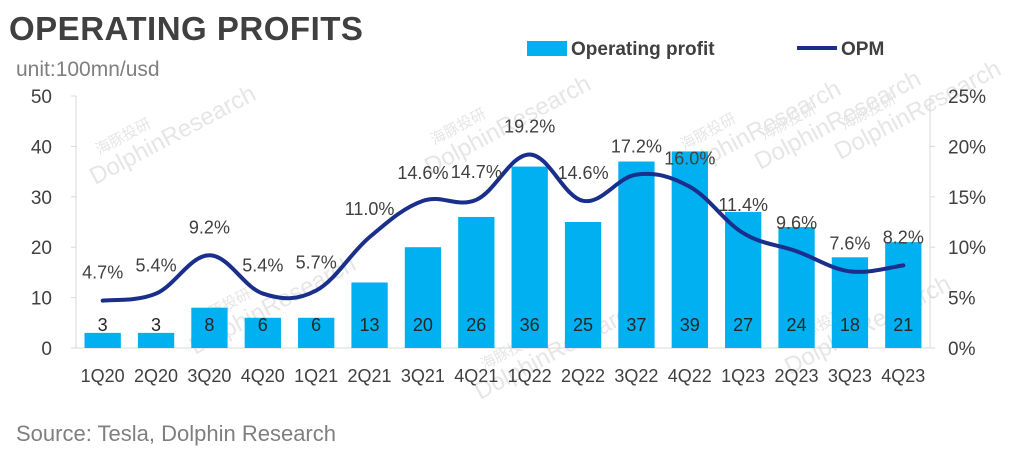  Describe the element at coordinates (423, 325) in the screenshot. I see `bar-value-label: 20` at that location.